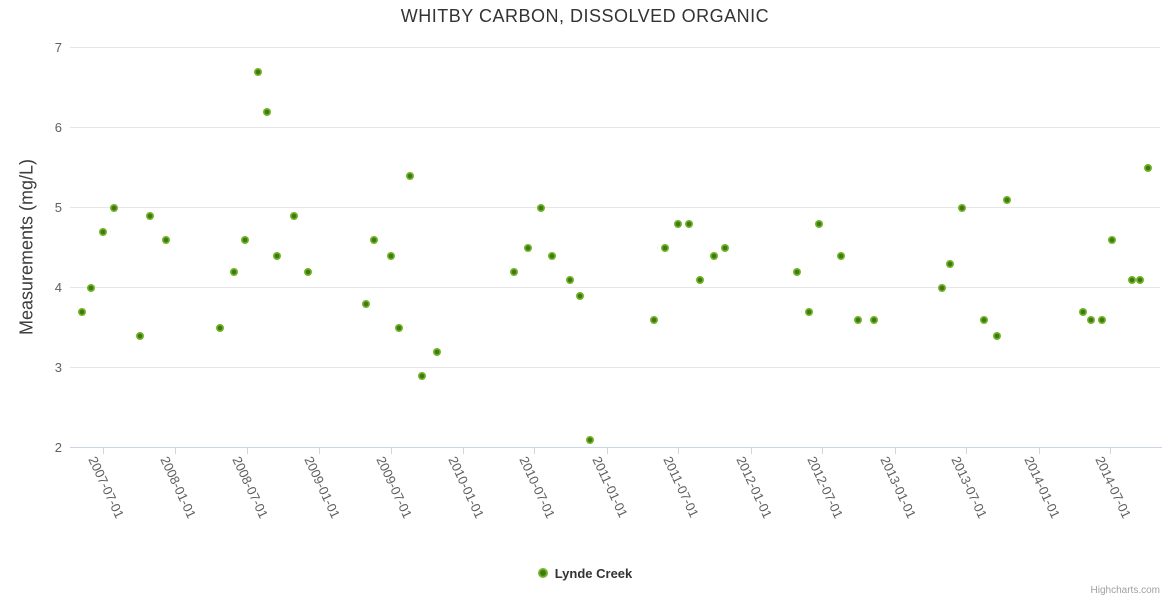 The width and height of the screenshot is (1170, 600). What do you see at coordinates (322, 487) in the screenshot?
I see `x-axis-tick-label: 2009-01-01` at bounding box center [322, 487].